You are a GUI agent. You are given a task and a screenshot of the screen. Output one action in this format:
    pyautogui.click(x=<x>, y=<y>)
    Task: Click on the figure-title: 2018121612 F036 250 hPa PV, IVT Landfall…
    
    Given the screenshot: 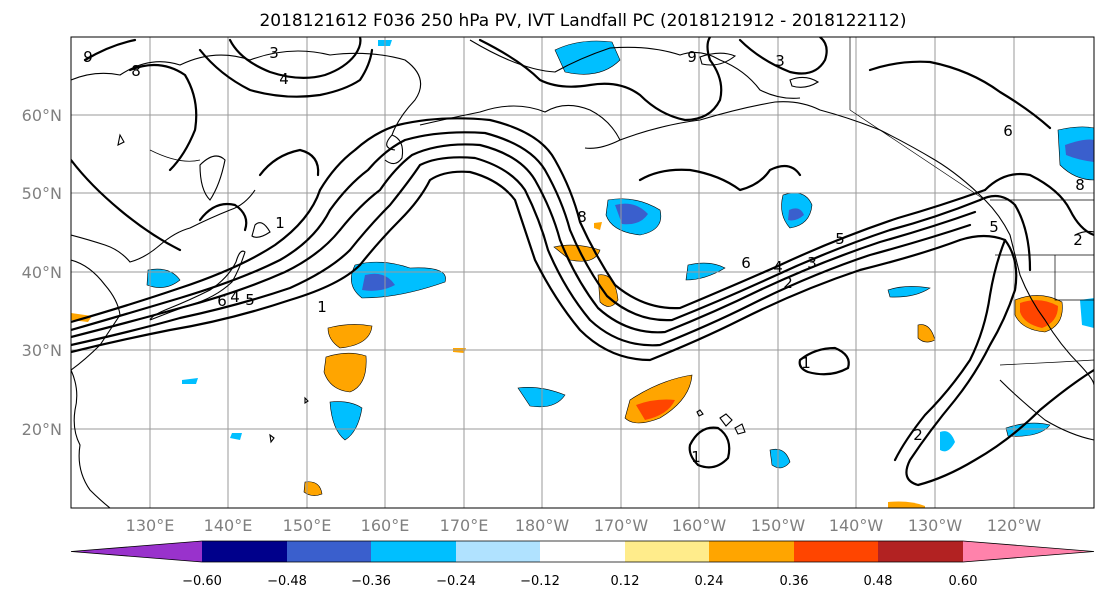 What is the action you would take?
    pyautogui.click(x=582, y=21)
    